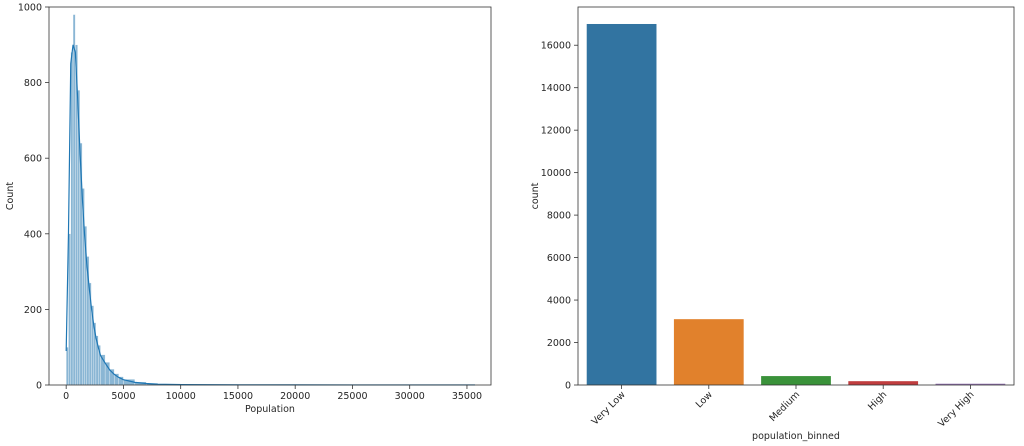  I want to click on count-y-tick-label: 4000, so click(559, 301).